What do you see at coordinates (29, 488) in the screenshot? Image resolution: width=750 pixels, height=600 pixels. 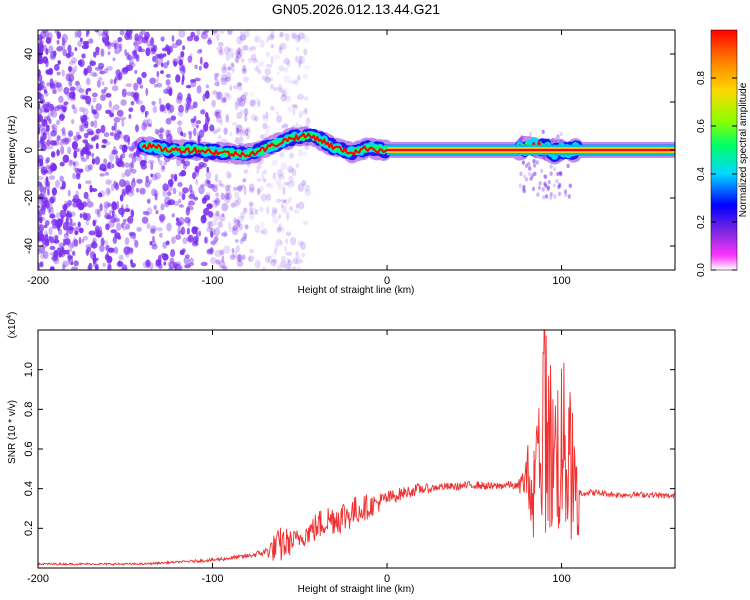 I see `snr-ytick-label: 0.4` at bounding box center [29, 488].